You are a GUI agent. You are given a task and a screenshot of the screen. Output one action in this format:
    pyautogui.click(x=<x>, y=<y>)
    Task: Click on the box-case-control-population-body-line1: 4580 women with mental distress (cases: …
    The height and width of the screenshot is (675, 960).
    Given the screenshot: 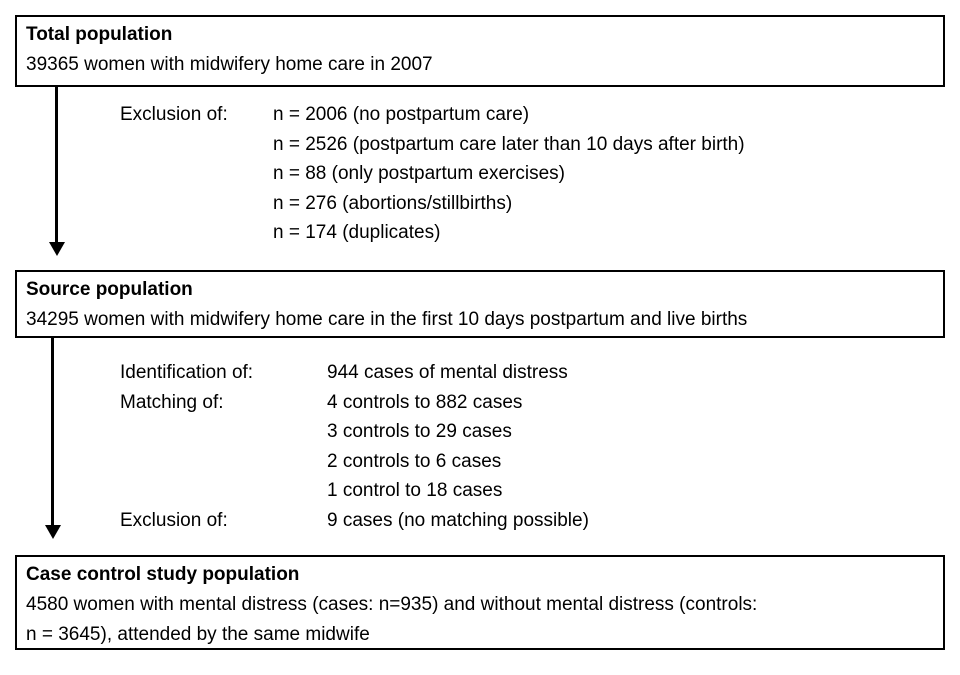 What is the action you would take?
    pyautogui.click(x=392, y=604)
    